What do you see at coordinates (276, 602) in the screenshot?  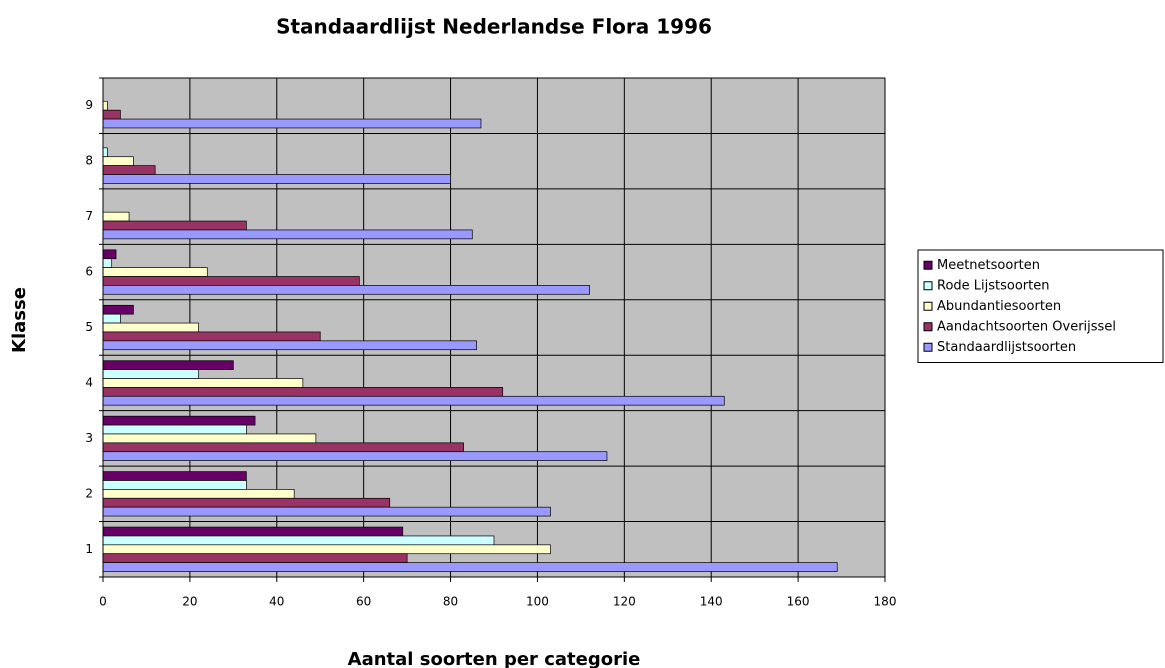 I see `x-tick-label: 40` at bounding box center [276, 602].